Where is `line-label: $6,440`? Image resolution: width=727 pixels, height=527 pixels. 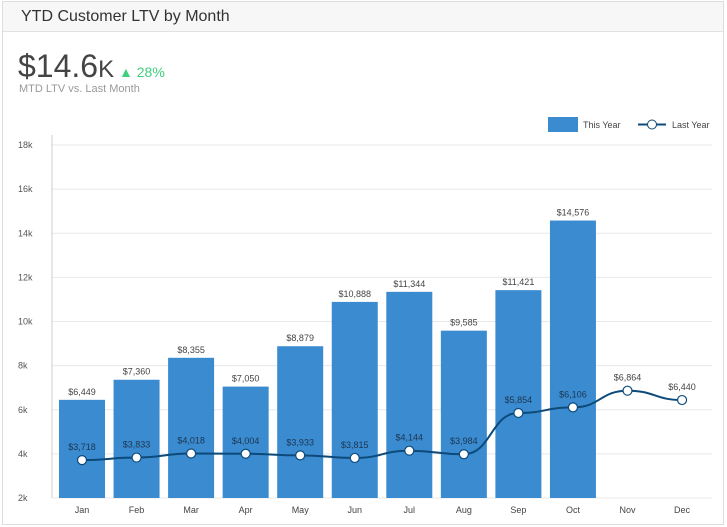
line-label: $6,440 is located at coordinates (682, 387).